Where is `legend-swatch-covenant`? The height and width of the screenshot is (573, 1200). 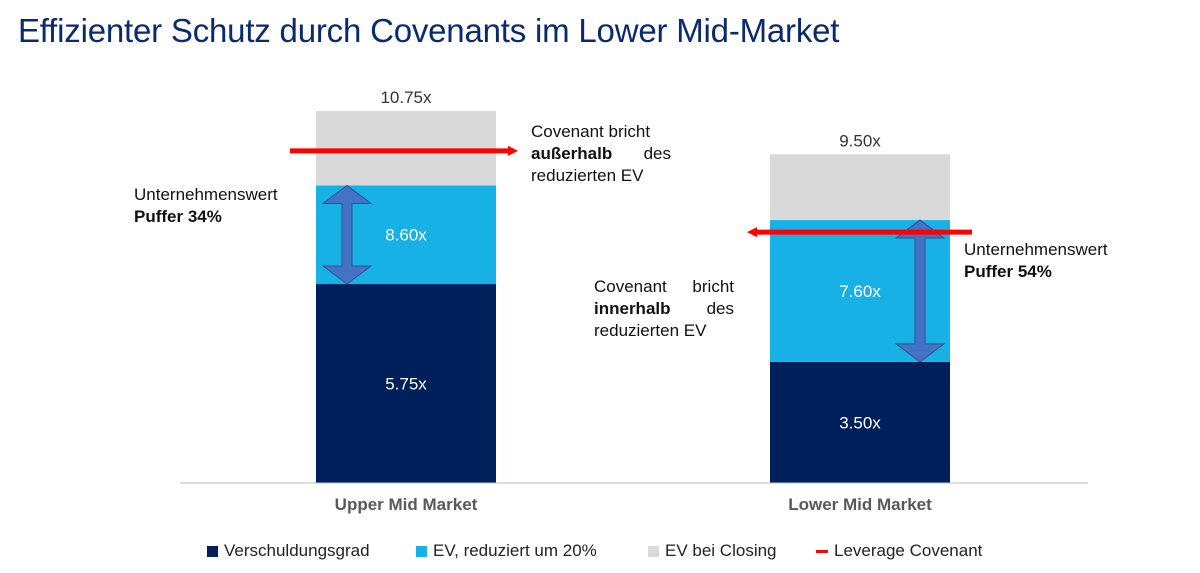 legend-swatch-covenant is located at coordinates (822, 551).